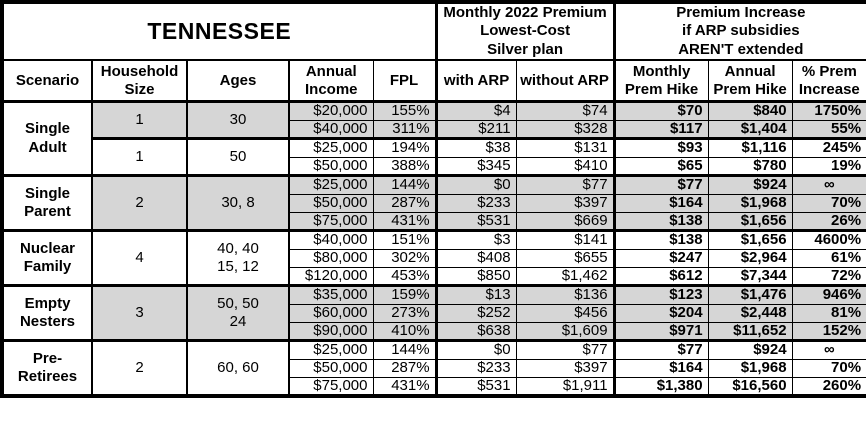 This screenshot has width=866, height=435. What do you see at coordinates (828, 166) in the screenshot?
I see `pct-increase-cell: 19%` at bounding box center [828, 166].